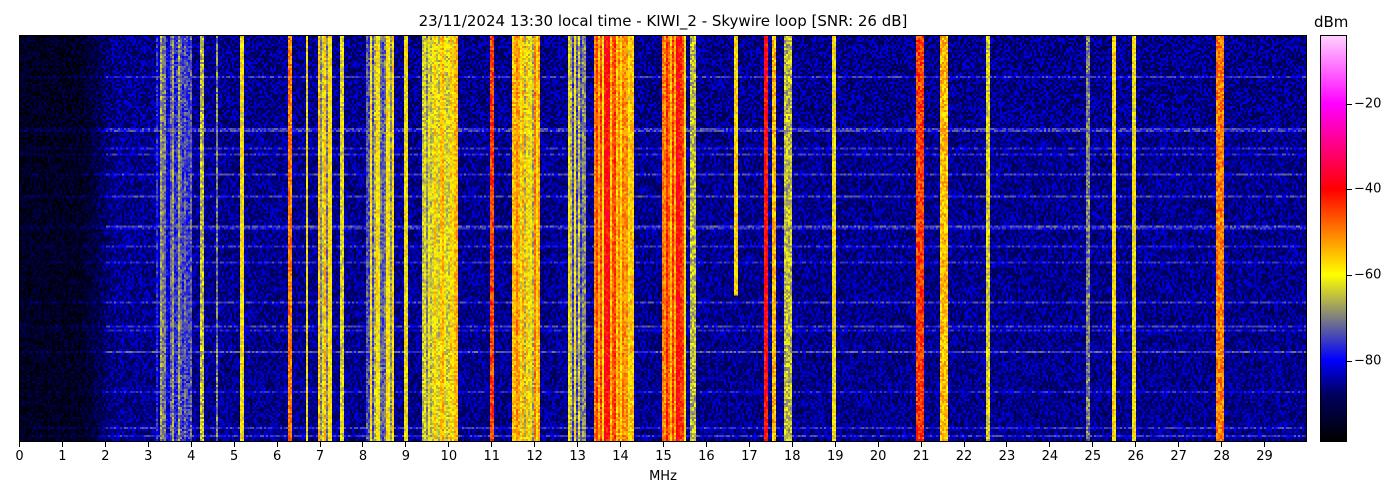 The height and width of the screenshot is (500, 1400). I want to click on x-tick-label: 19, so click(835, 456).